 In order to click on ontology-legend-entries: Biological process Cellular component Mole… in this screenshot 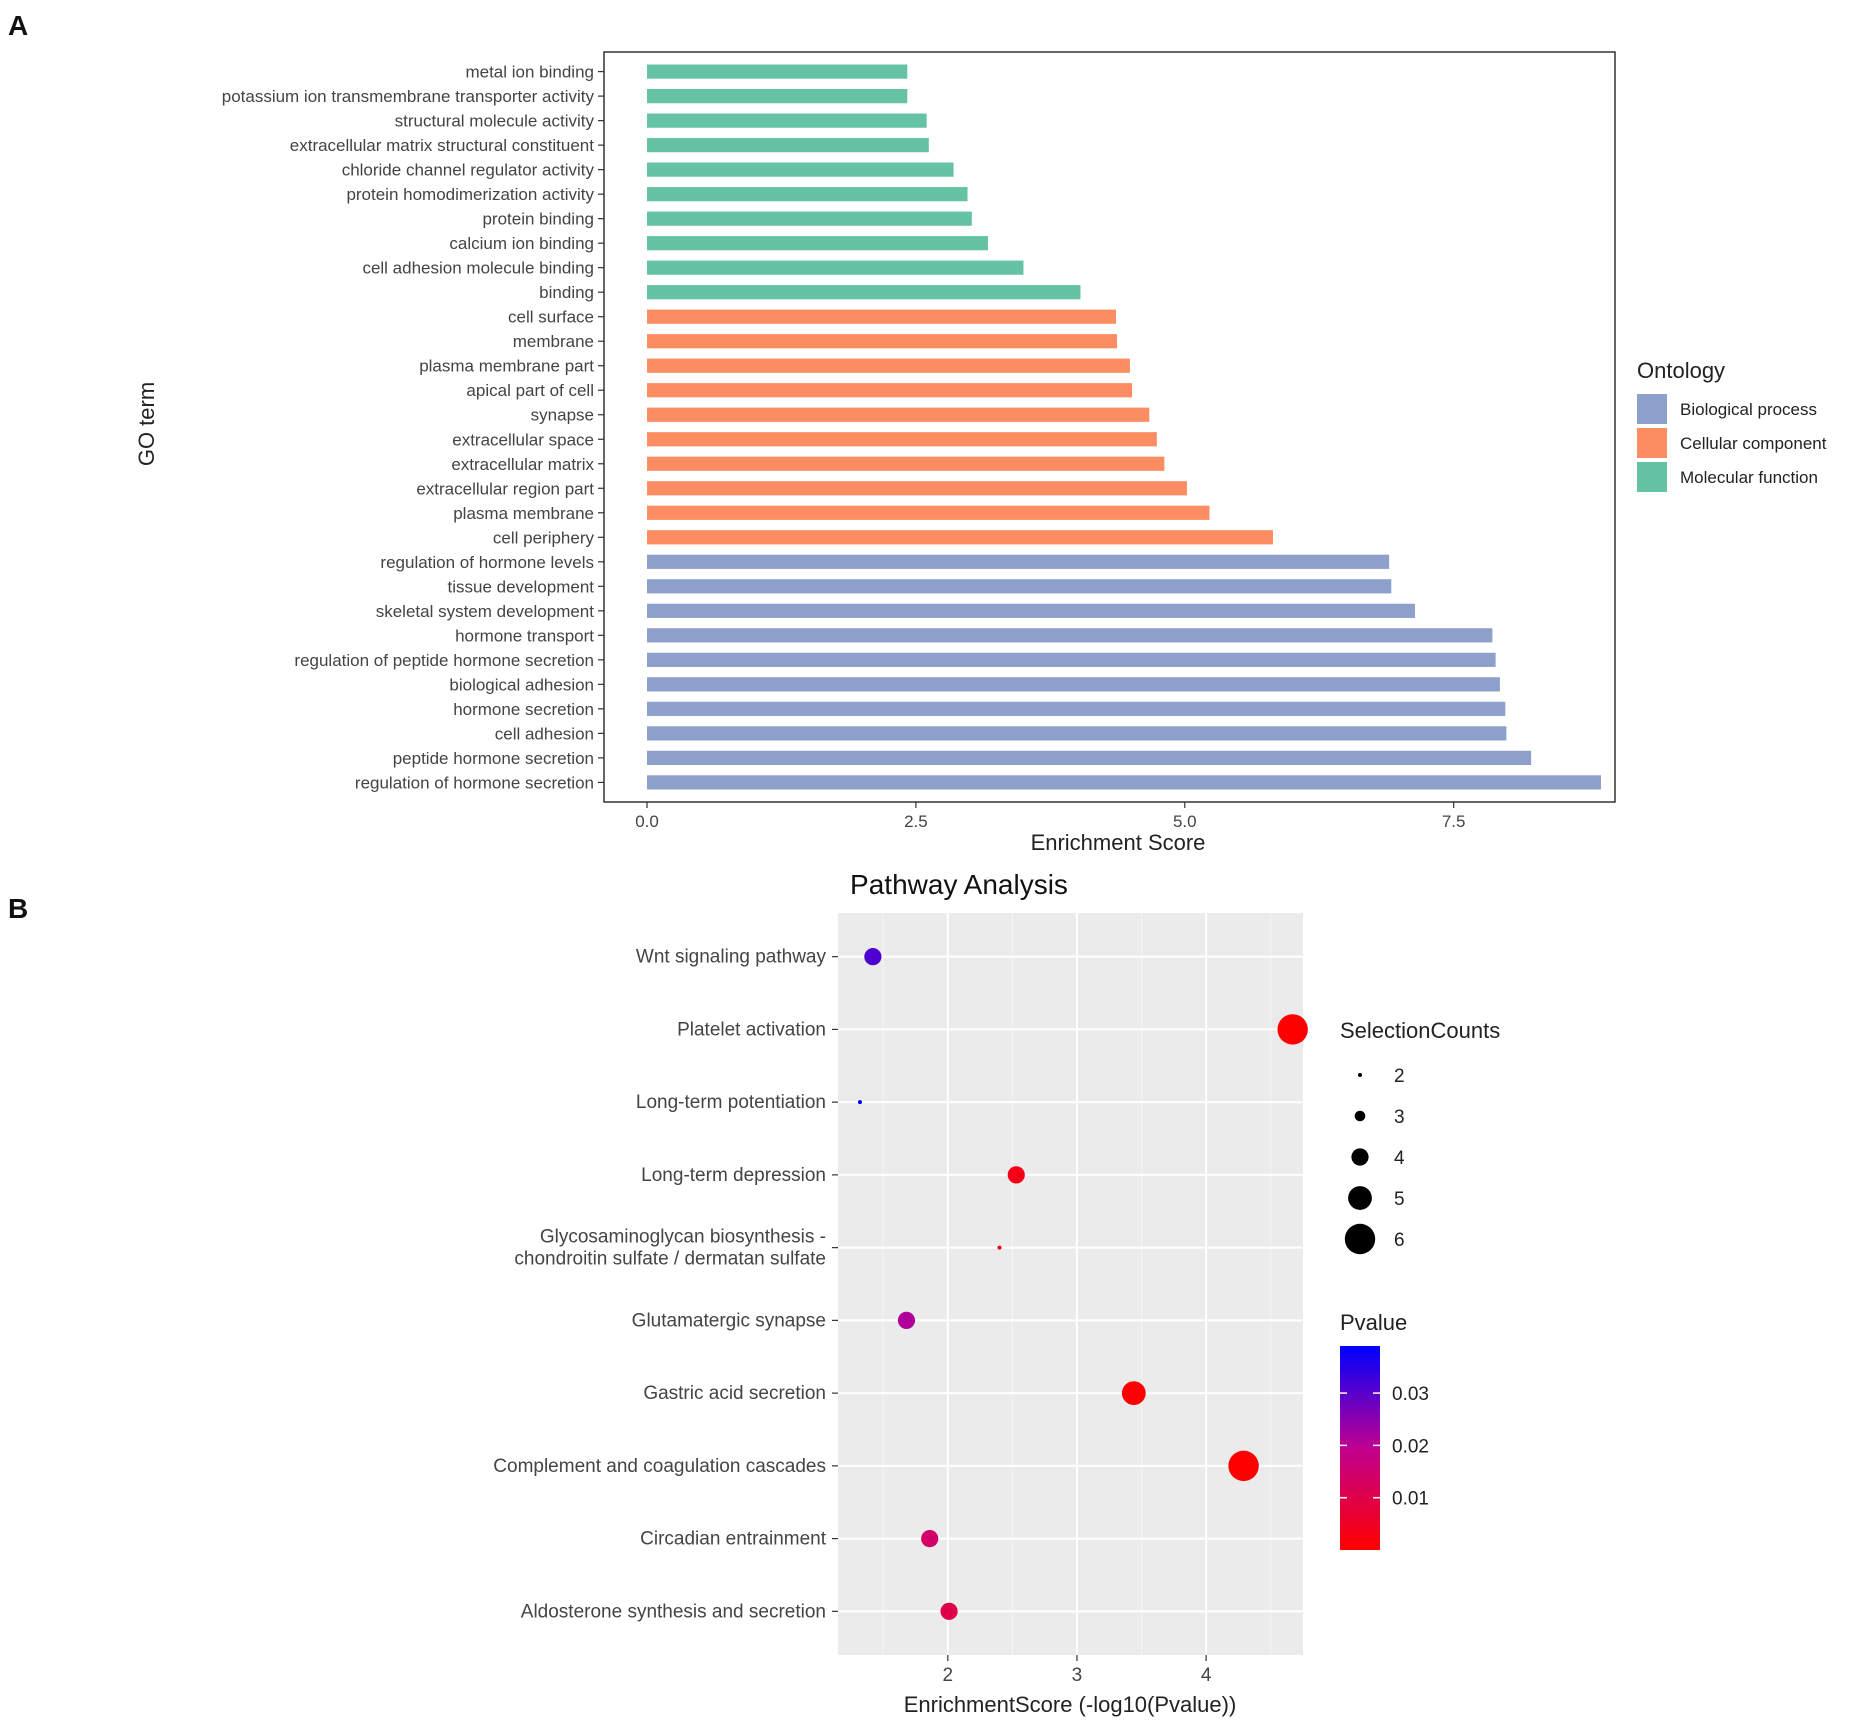, I will do `click(1732, 443)`.